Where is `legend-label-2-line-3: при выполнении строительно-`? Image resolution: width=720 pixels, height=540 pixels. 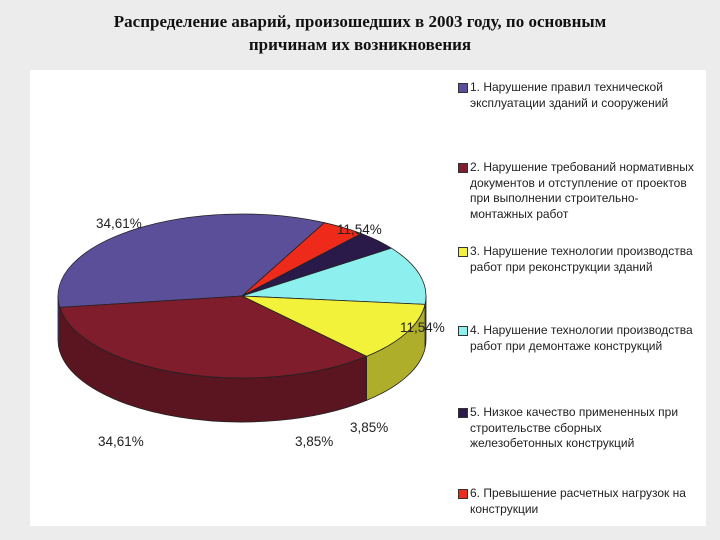
legend-label-2-line-3: при выполнении строительно- is located at coordinates (554, 198).